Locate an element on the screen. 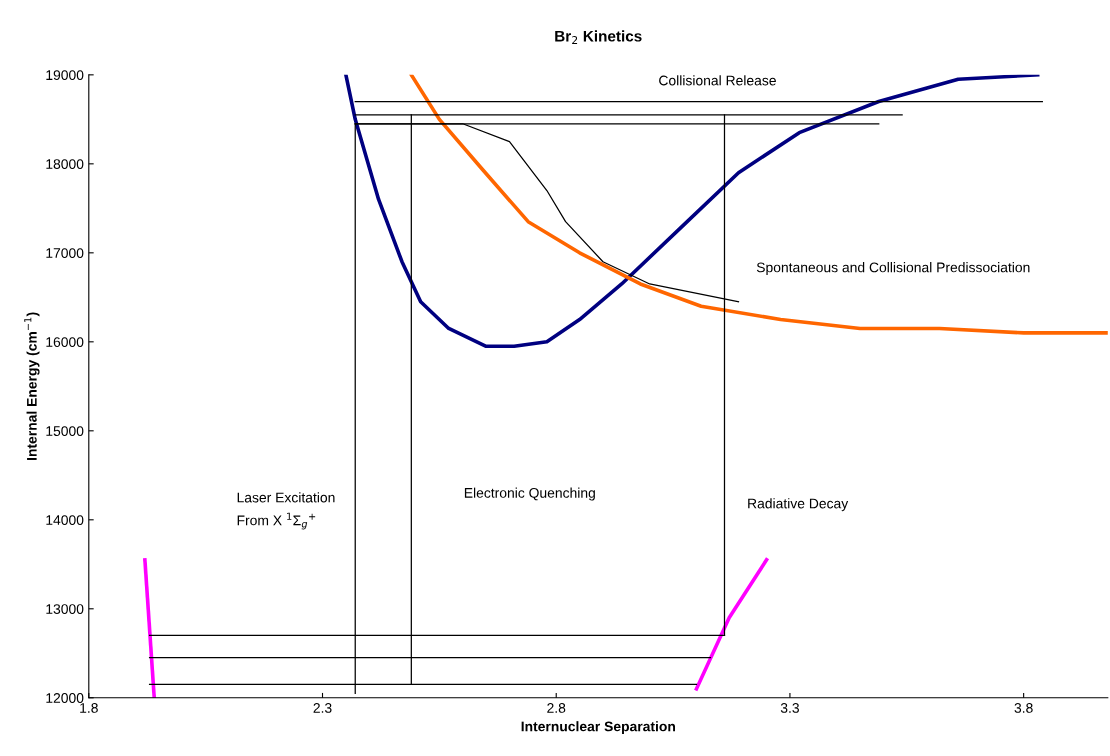  x-tick-label: 2.8 is located at coordinates (556, 708).